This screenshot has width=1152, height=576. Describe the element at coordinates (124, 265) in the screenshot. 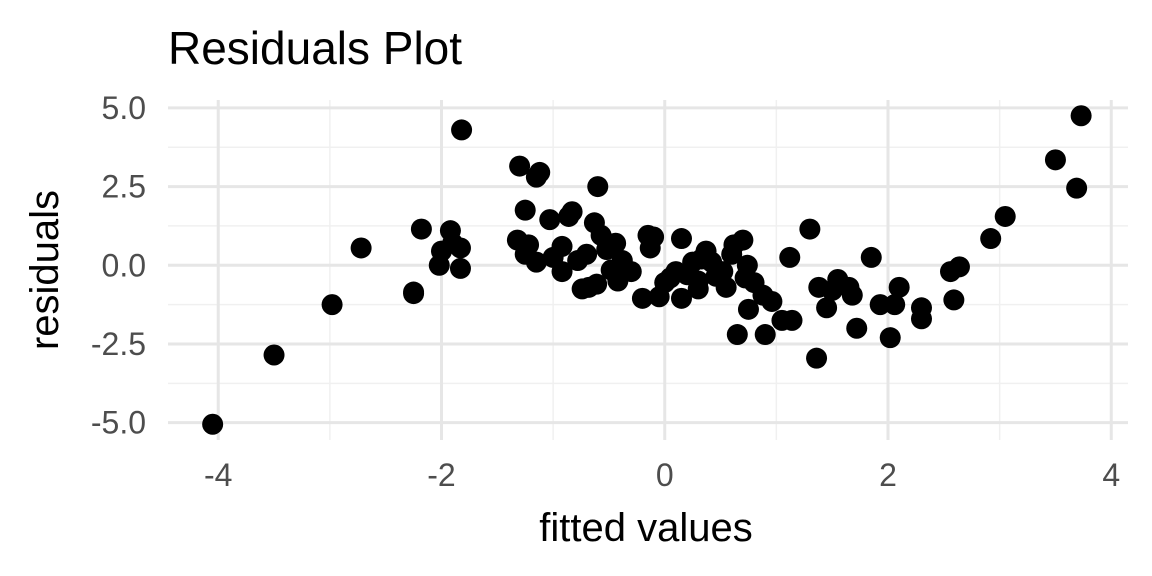

I see `y-tick-label: 0.0` at that location.